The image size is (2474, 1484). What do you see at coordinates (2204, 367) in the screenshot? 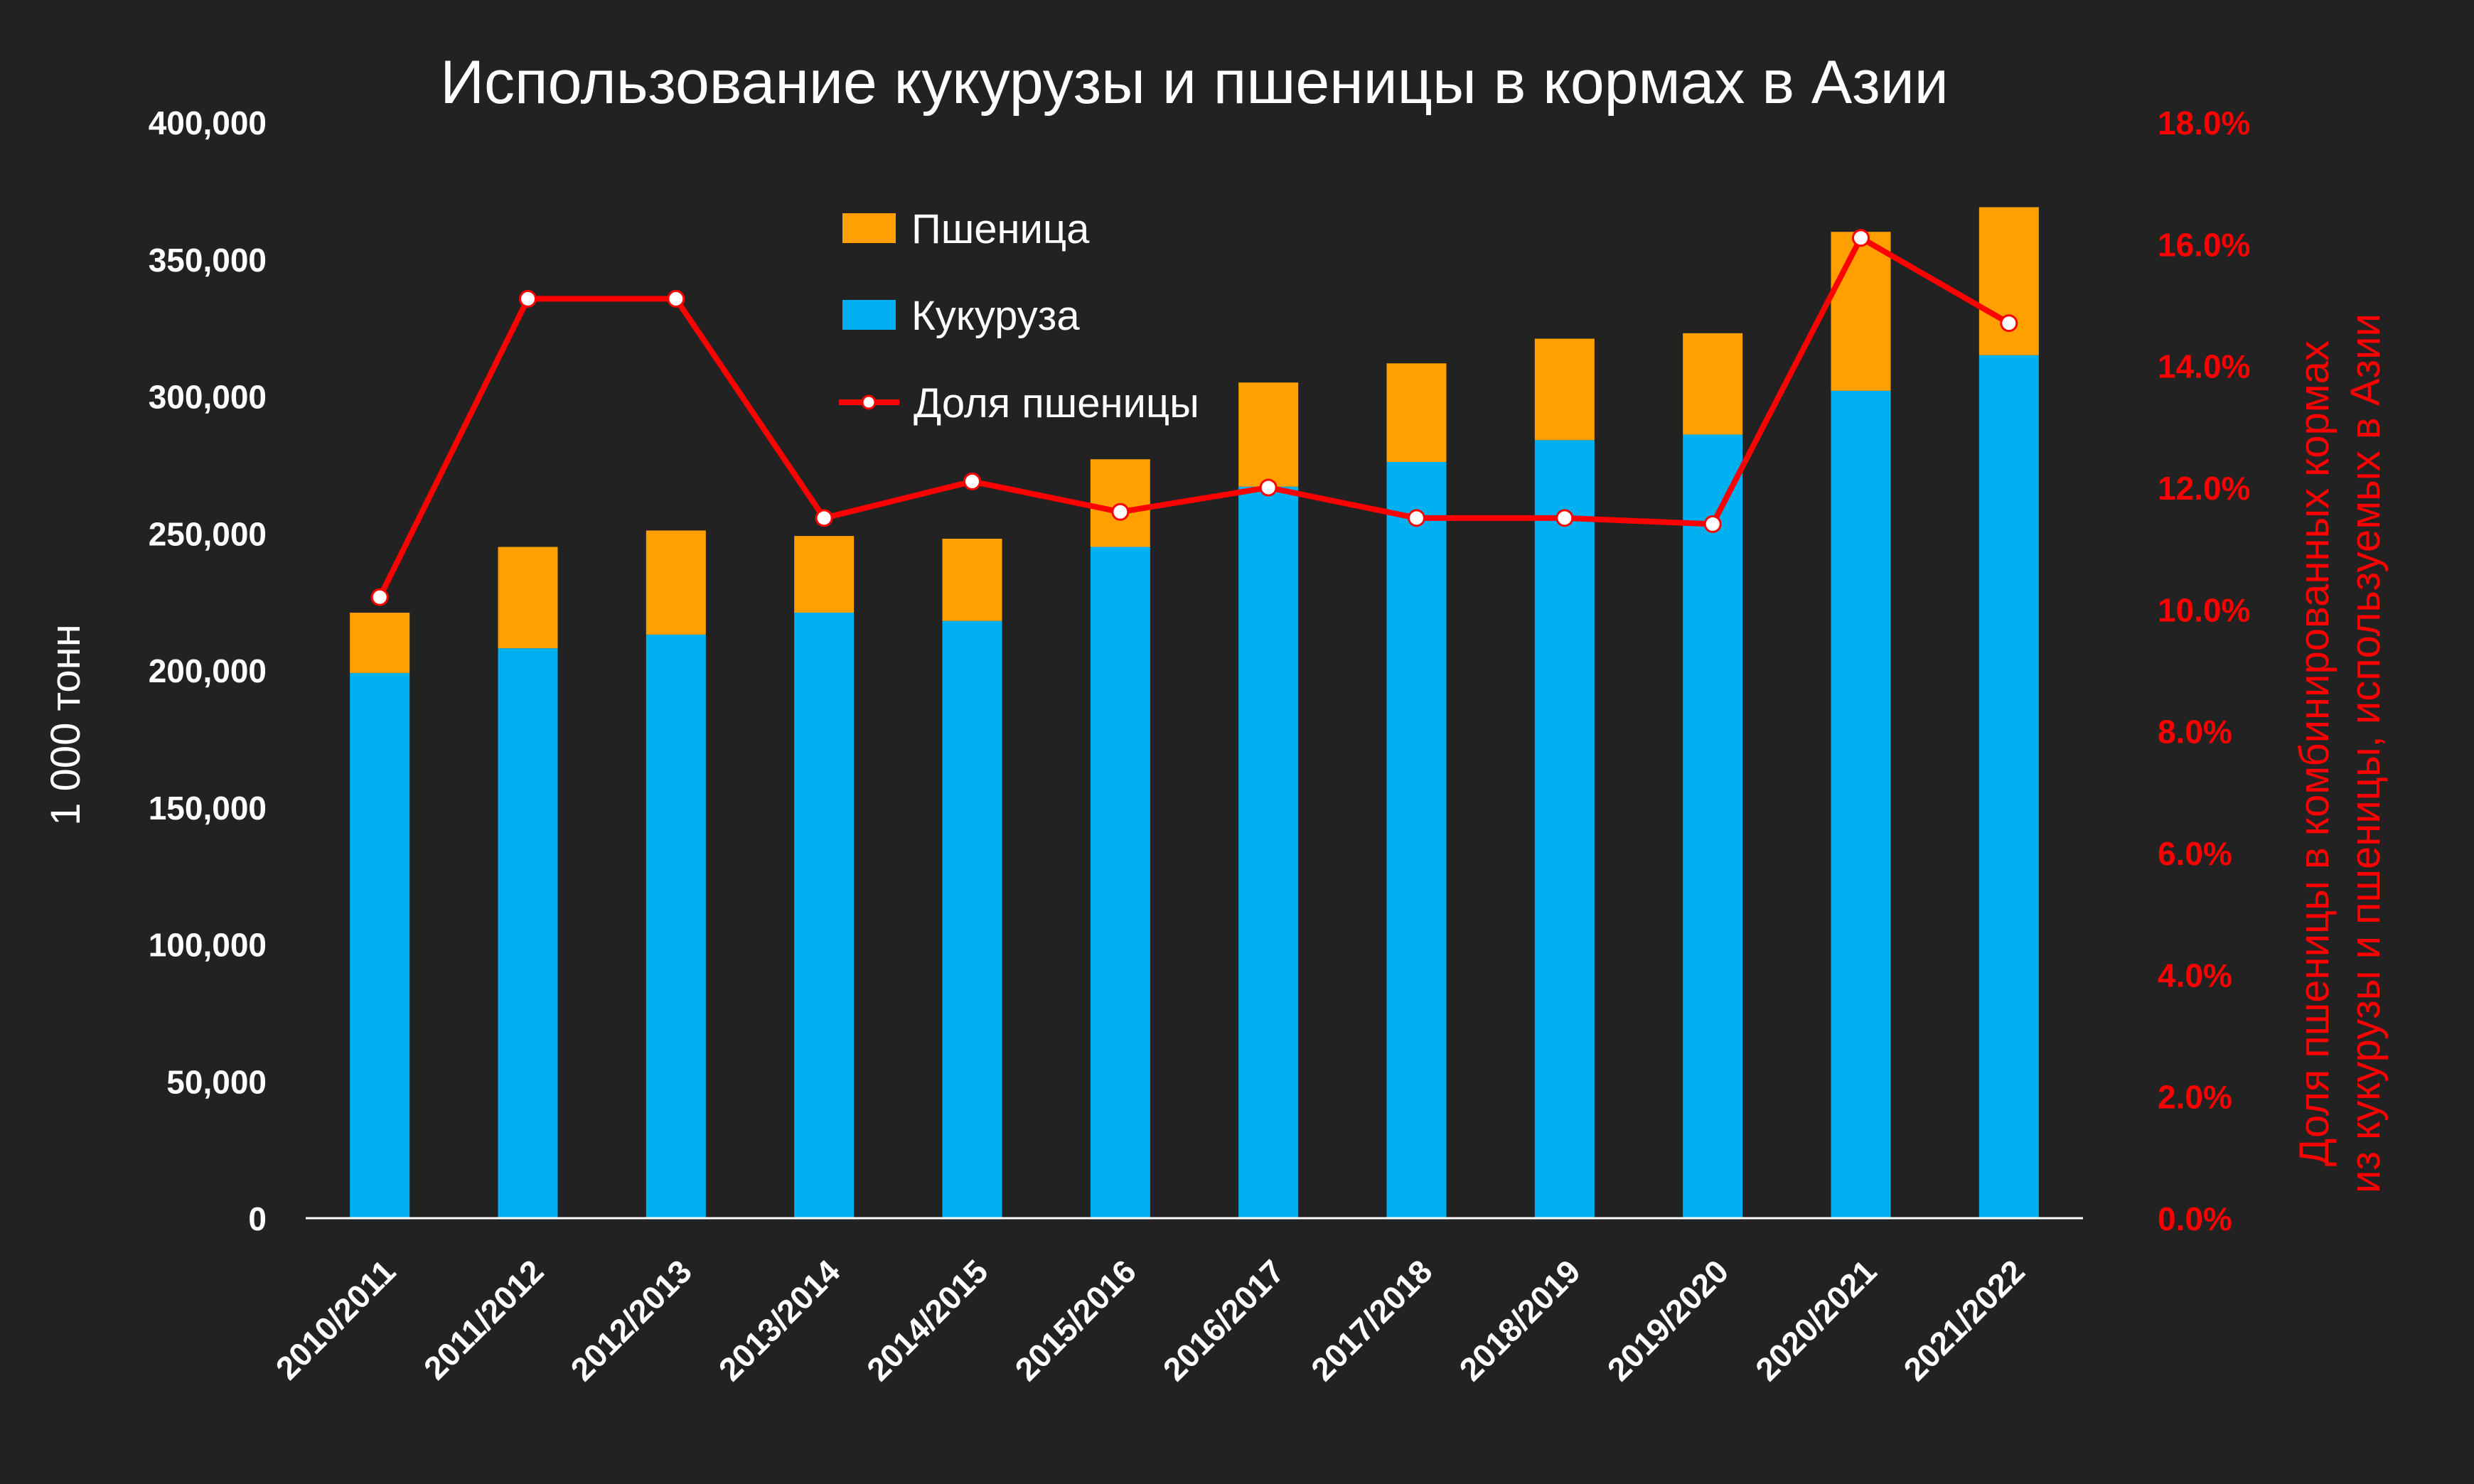
I see `y2-tick-label-14-0-: 14.0%` at bounding box center [2204, 367].